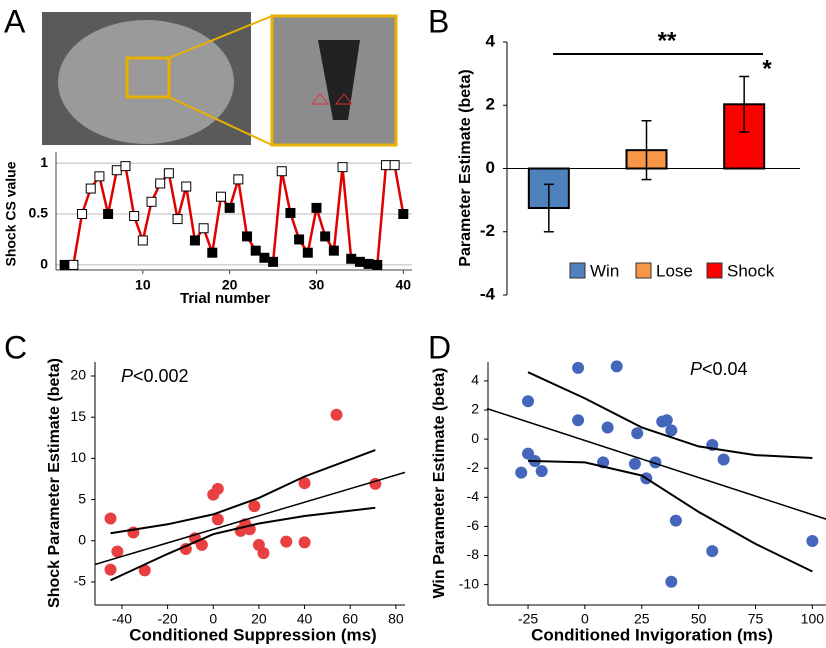 Image resolution: width=826 pixels, height=648 pixels. I want to click on legend-label: Win, so click(604, 270).